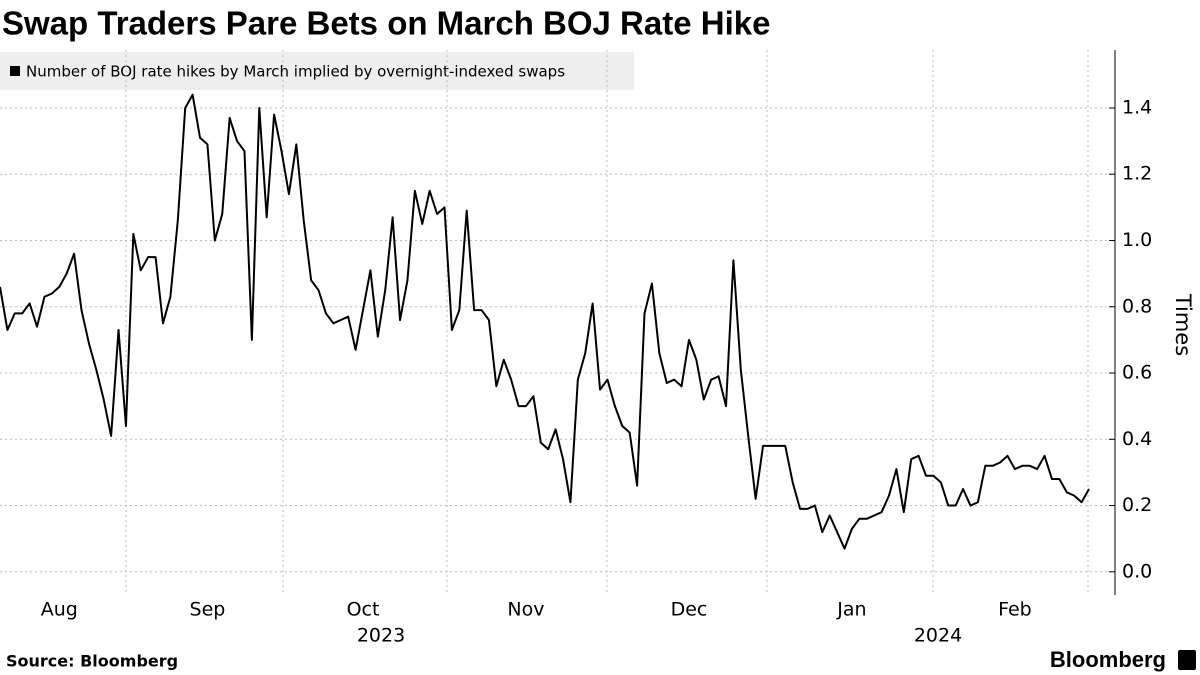 Image resolution: width=1200 pixels, height=675 pixels. Describe the element at coordinates (1137, 505) in the screenshot. I see `y-tick-label: 0.2` at that location.